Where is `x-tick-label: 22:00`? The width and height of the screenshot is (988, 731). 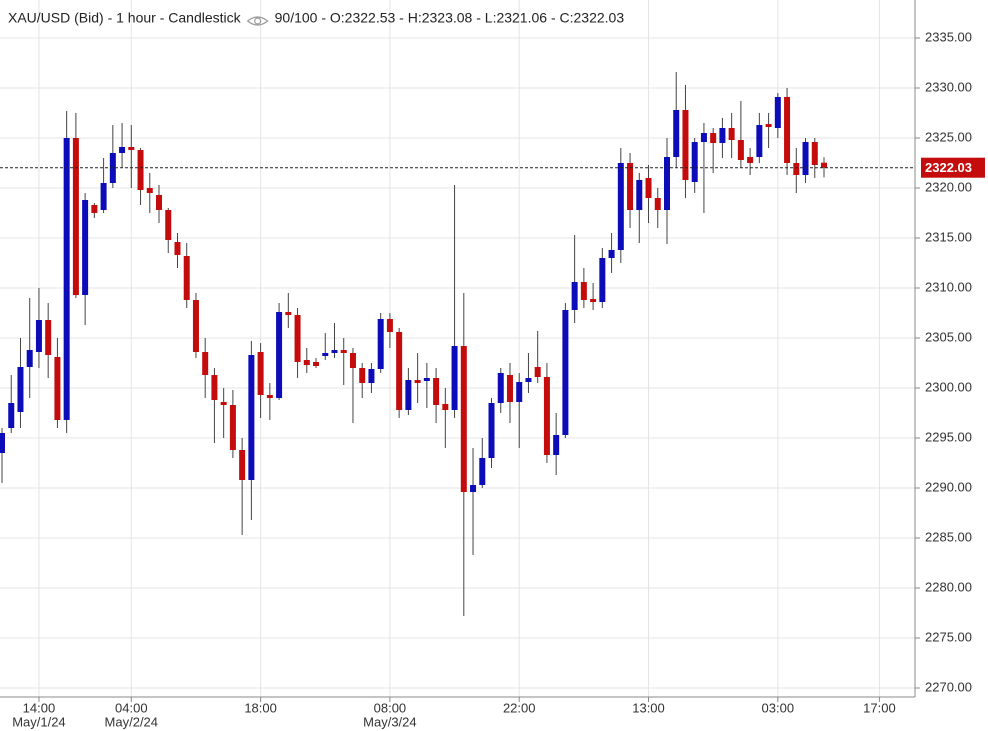 x-tick-label: 22:00 is located at coordinates (519, 707).